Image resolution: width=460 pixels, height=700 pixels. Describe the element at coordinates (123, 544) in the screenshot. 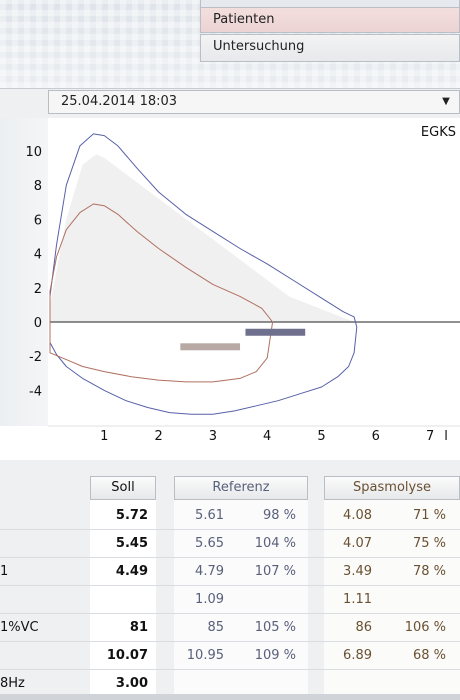

I see `soll-value: 5.45` at that location.